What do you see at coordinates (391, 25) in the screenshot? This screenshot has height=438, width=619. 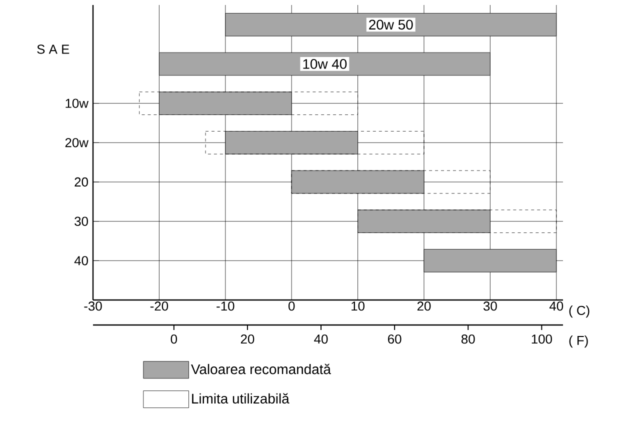 I see `annotation: 20w 50` at bounding box center [391, 25].